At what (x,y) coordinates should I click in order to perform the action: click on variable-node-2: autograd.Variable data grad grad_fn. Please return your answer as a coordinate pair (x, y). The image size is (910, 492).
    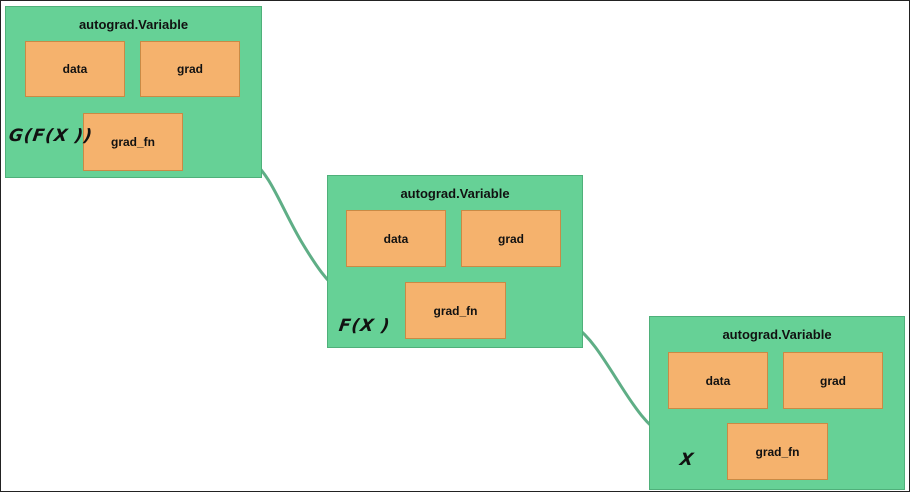
    Looking at the image, I should click on (455, 261).